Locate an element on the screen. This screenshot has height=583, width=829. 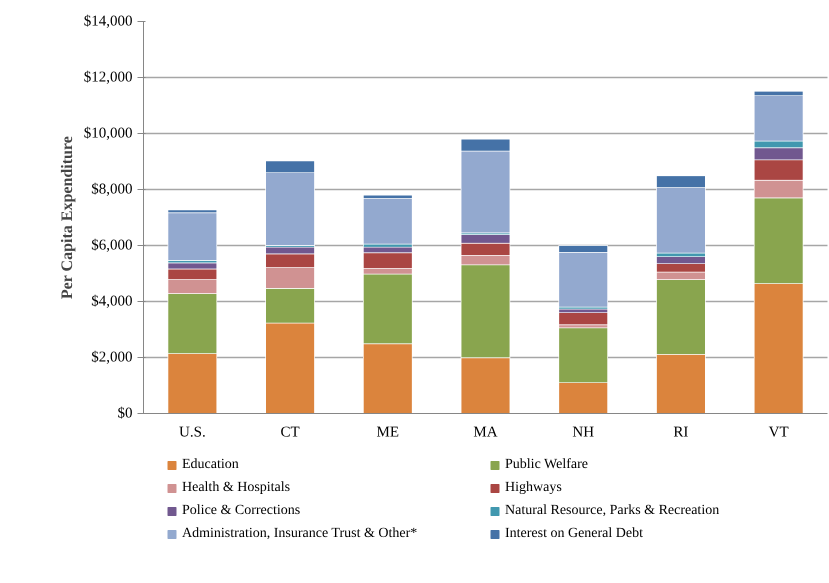
y-tick-label: $10,000 is located at coordinates (108, 134).